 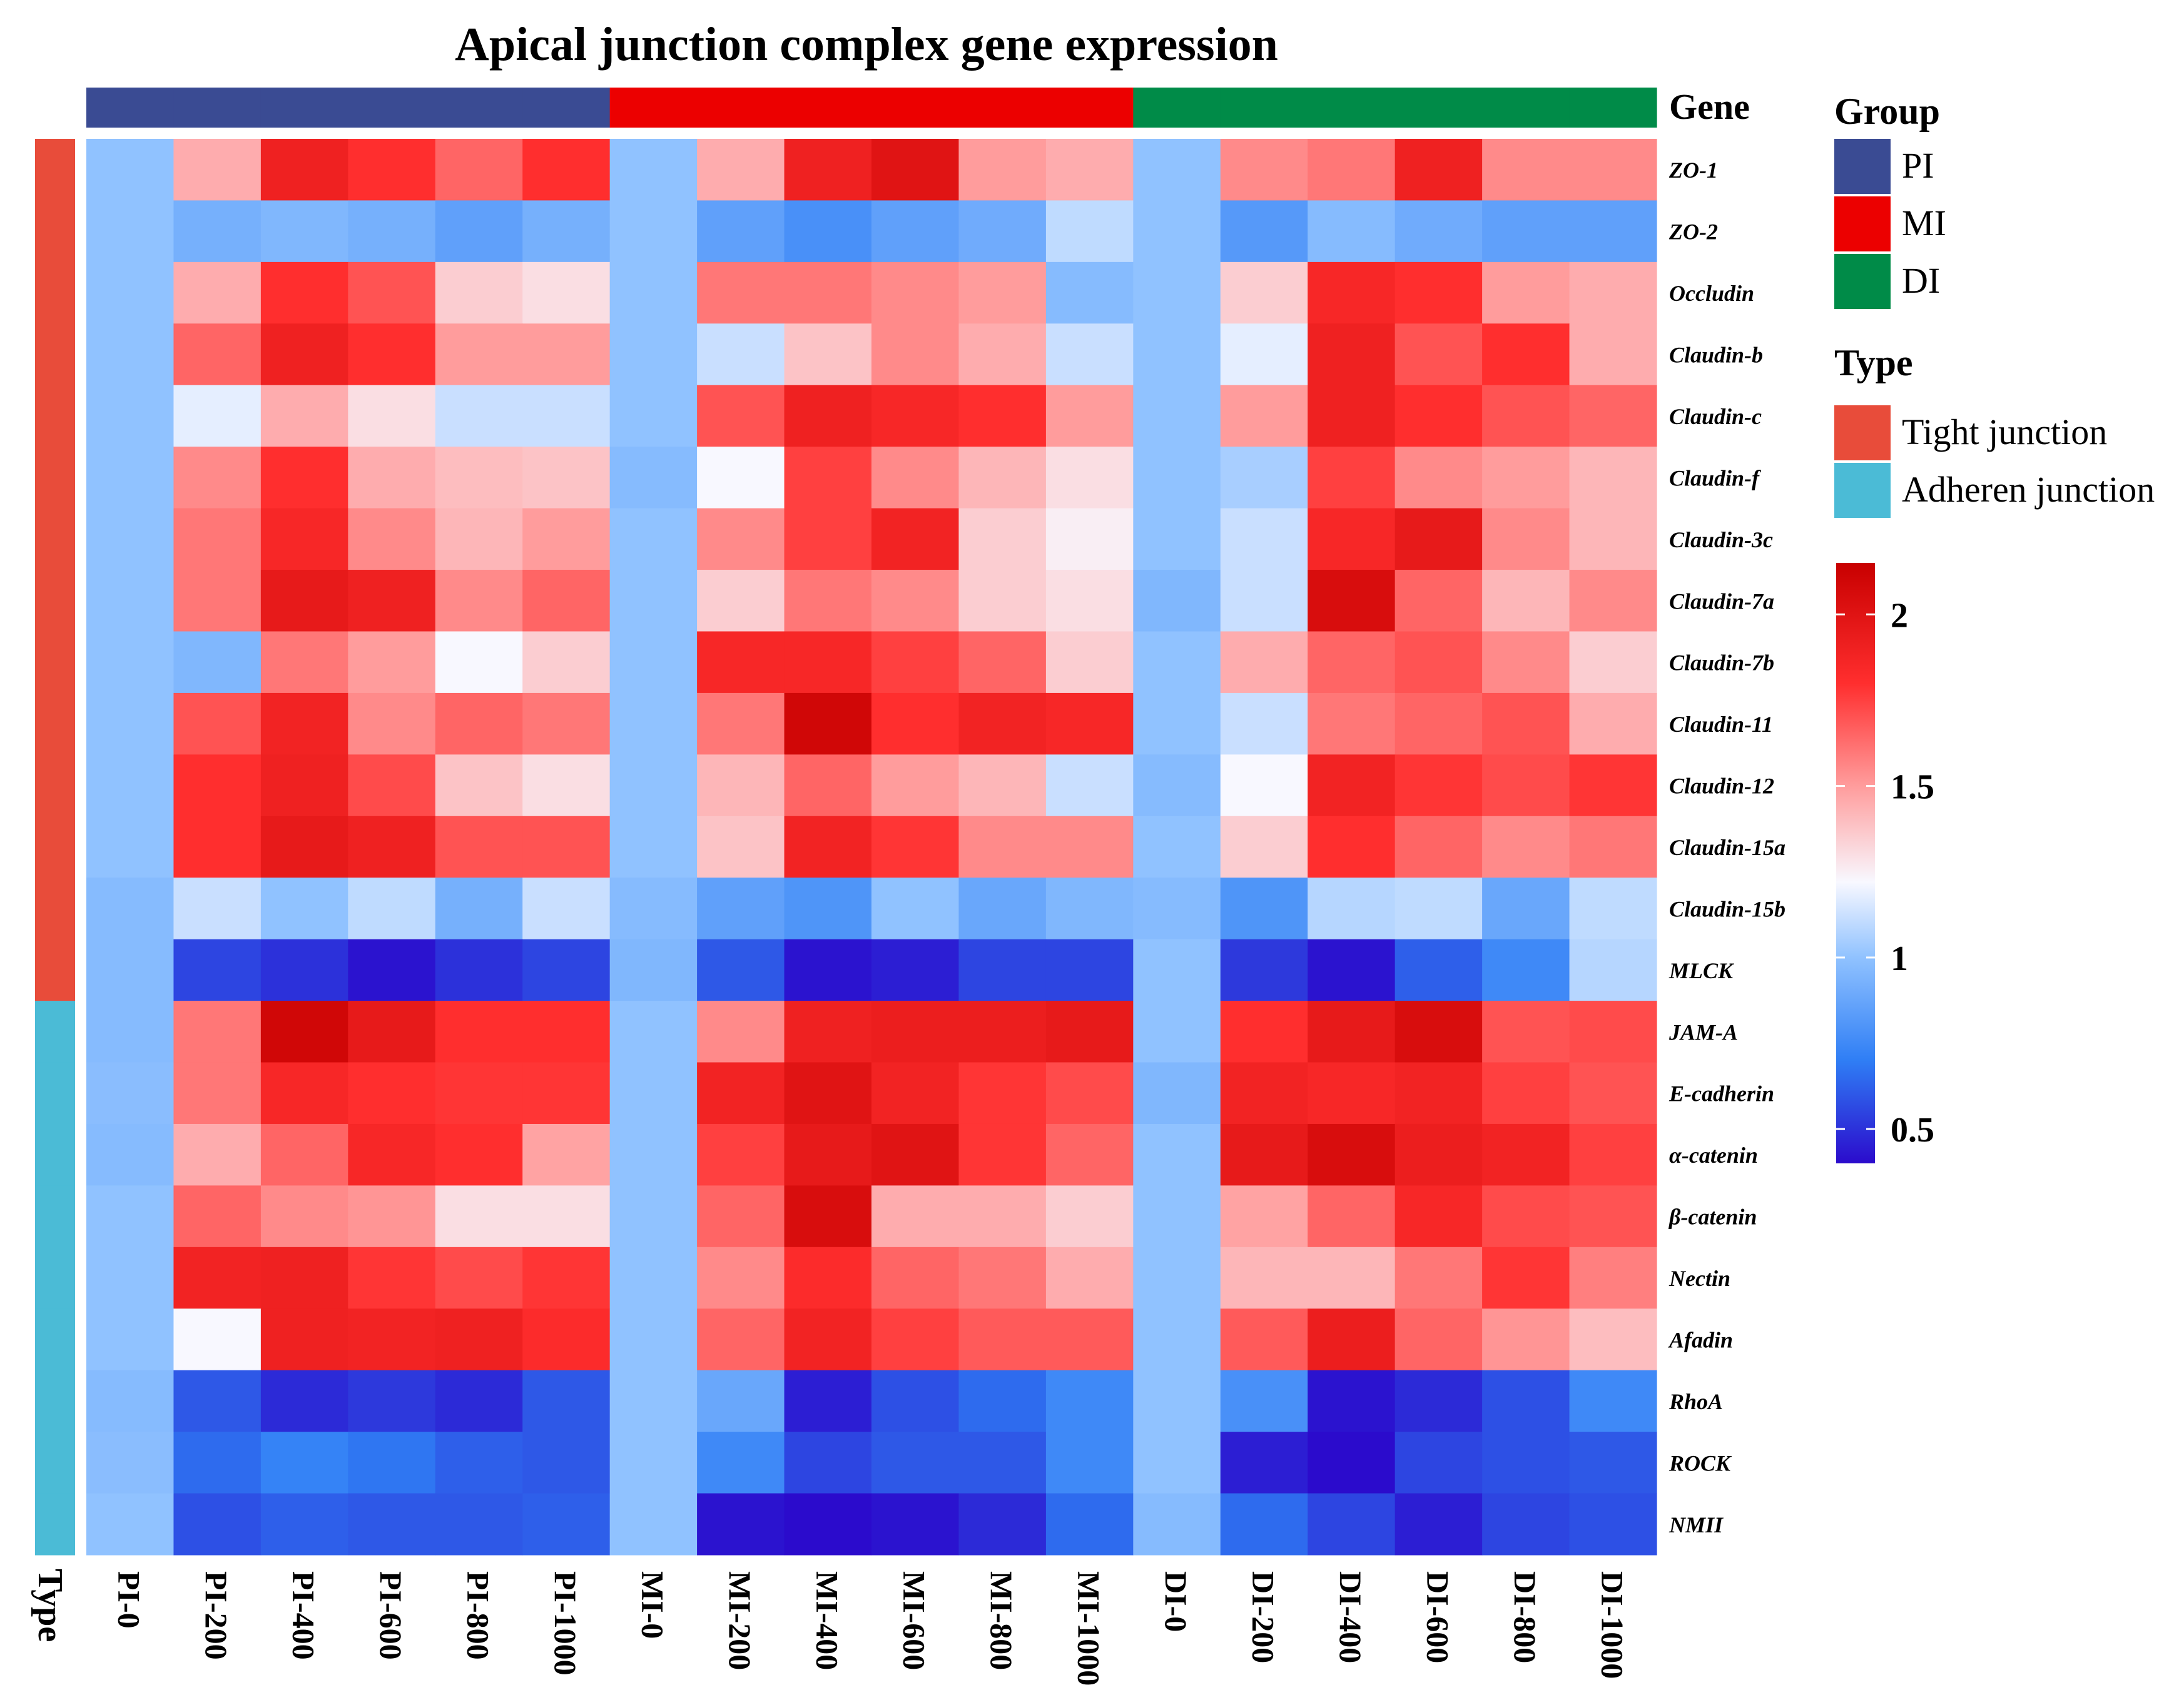 What do you see at coordinates (1995, 430) in the screenshot?
I see `type-legend: Type Tight junction Adheren junction` at bounding box center [1995, 430].